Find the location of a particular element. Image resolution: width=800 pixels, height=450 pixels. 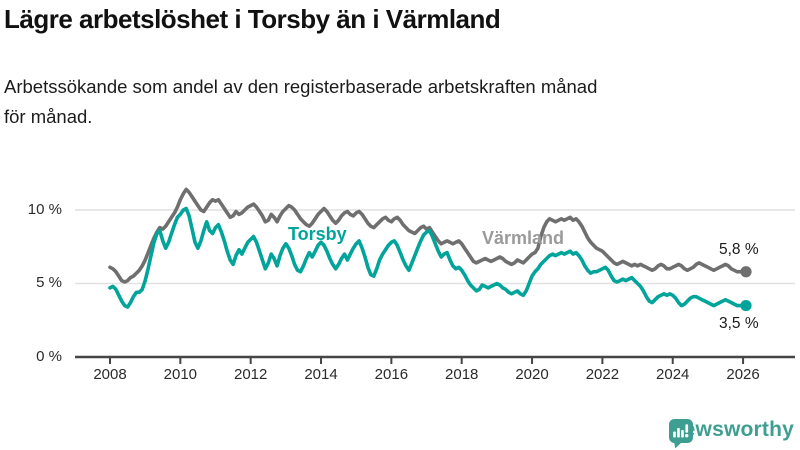

newsworthy-logo-icon is located at coordinates (681, 434).